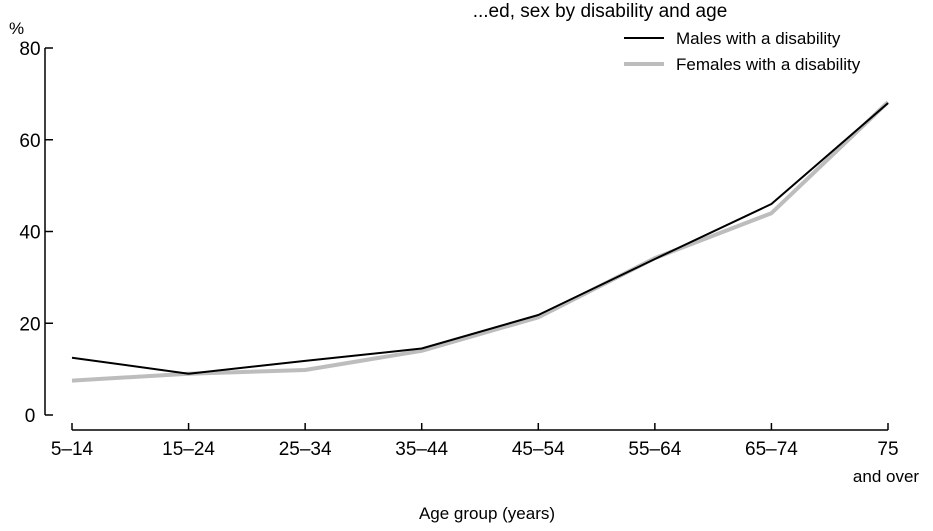  What do you see at coordinates (29, 49) in the screenshot?
I see `y-tick-label: 80` at bounding box center [29, 49].